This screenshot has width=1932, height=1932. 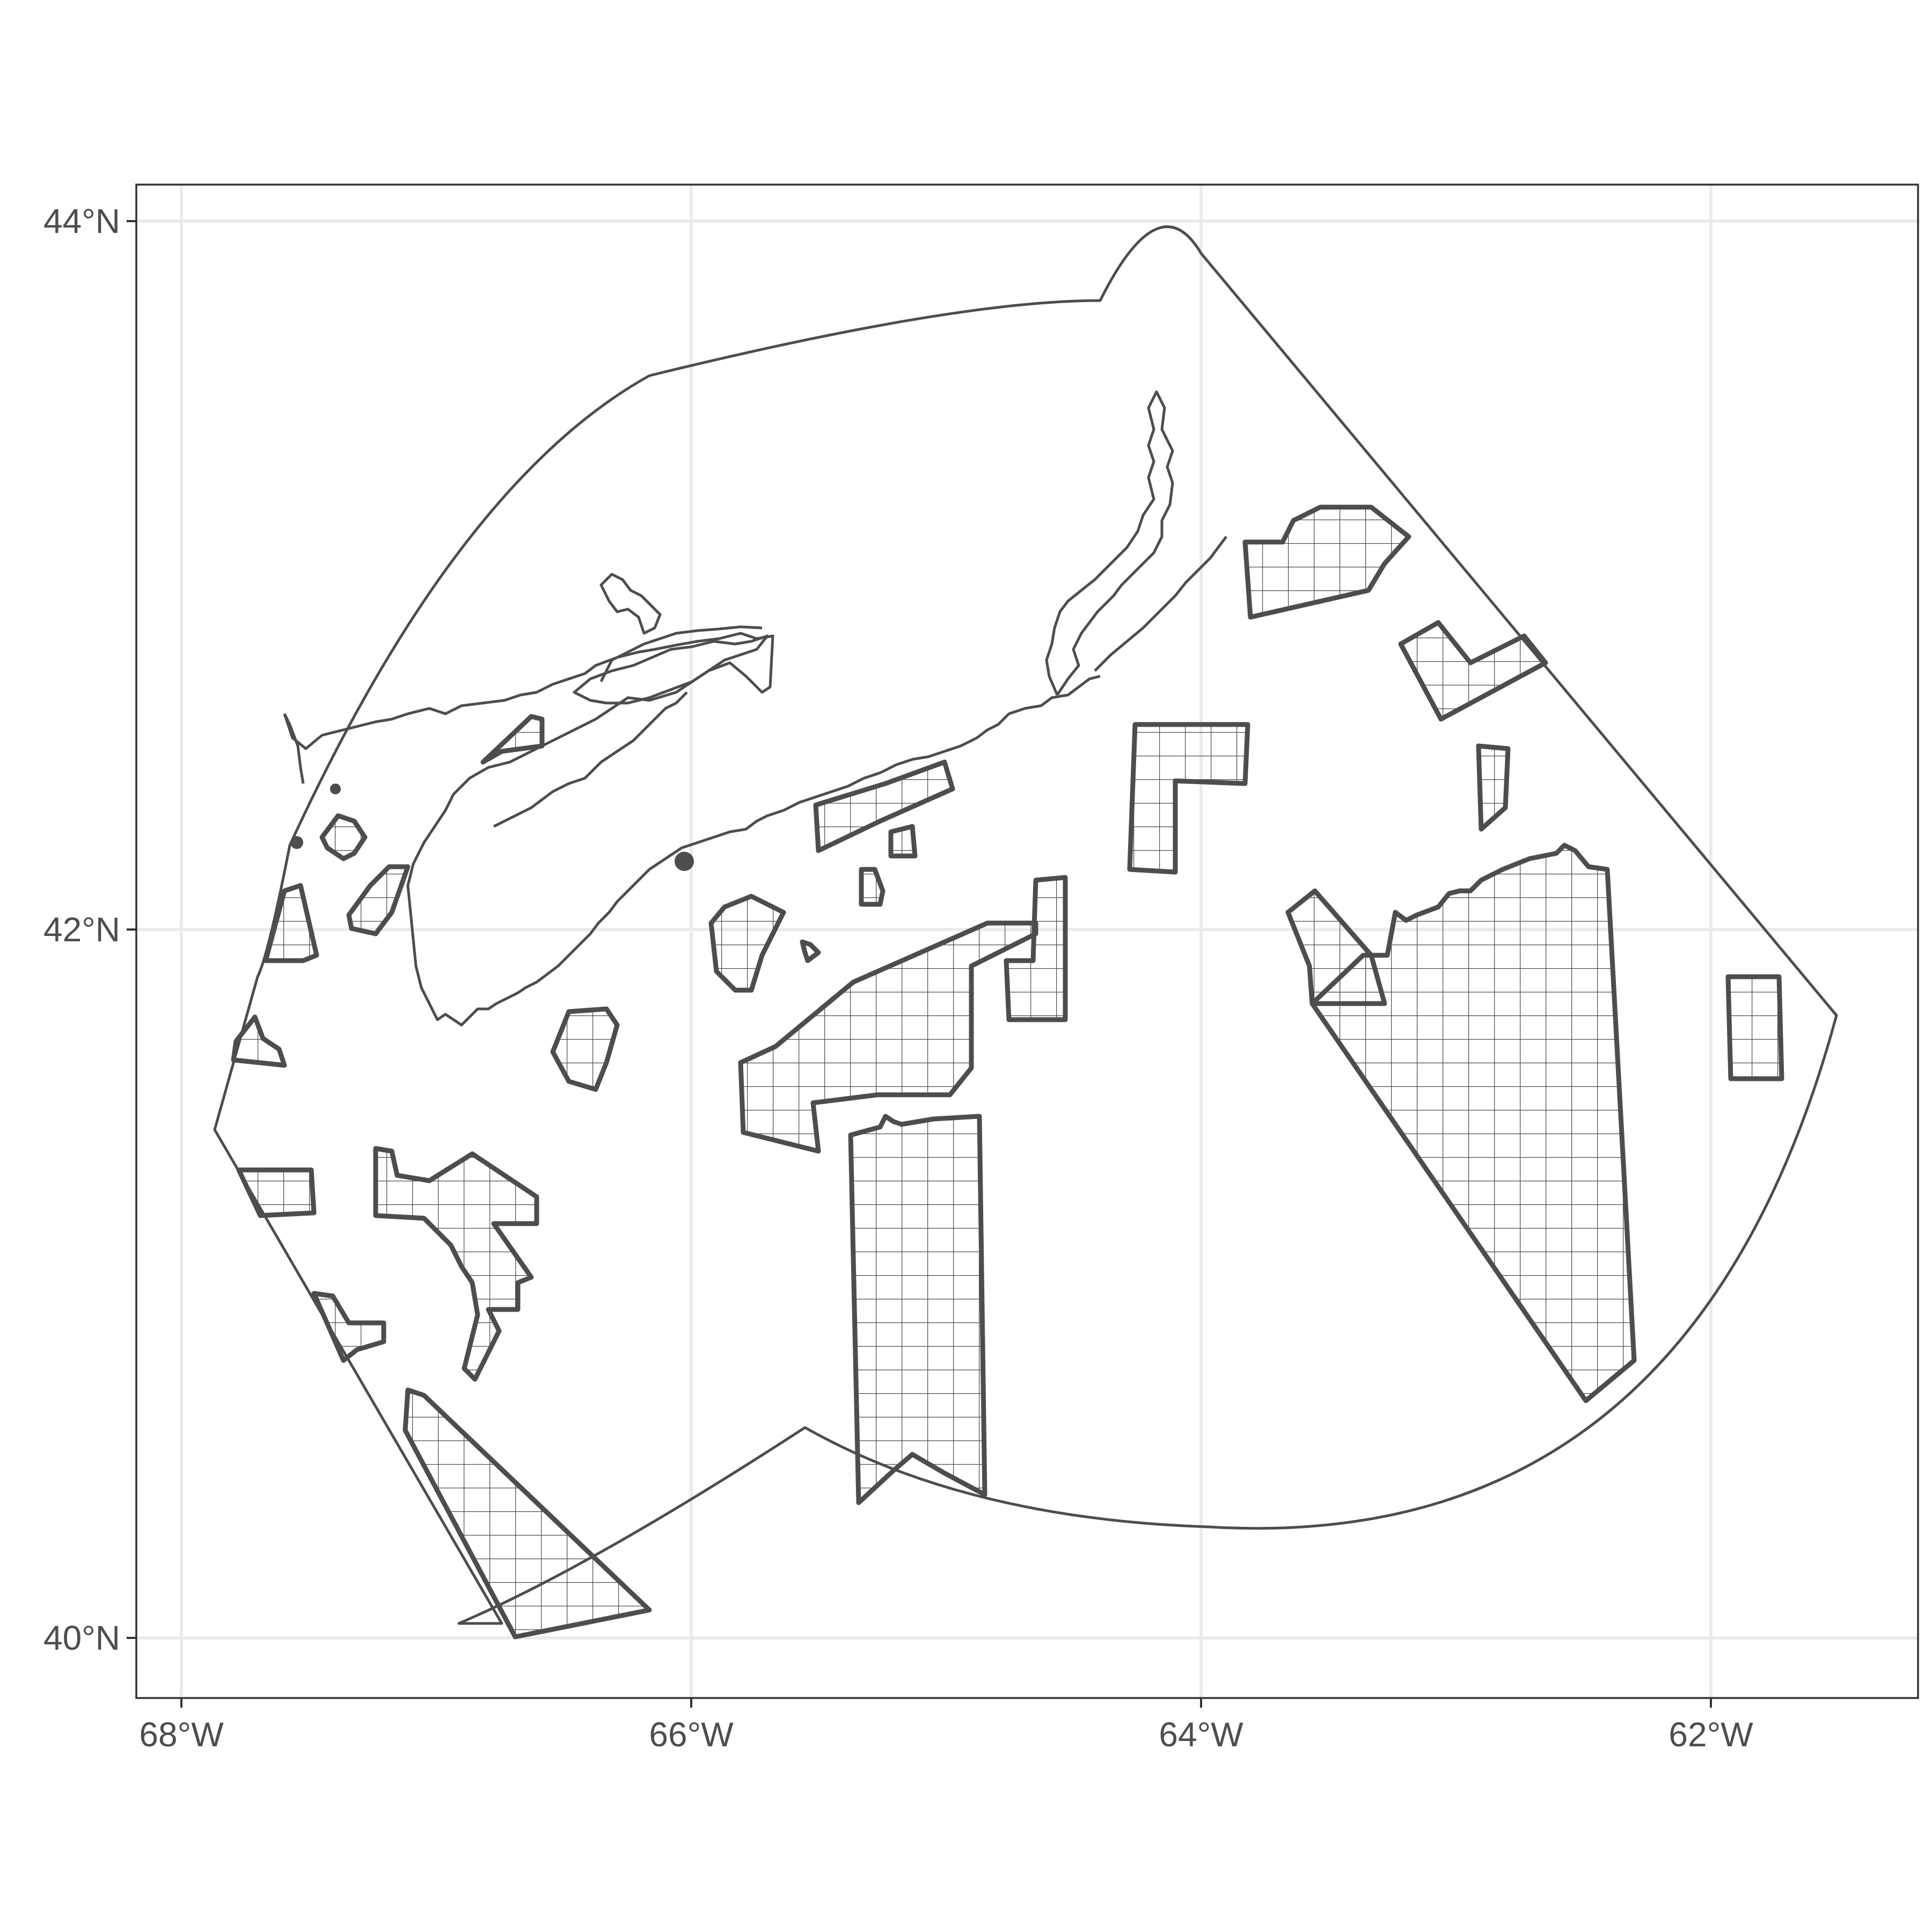 What do you see at coordinates (456, 1264) in the screenshot?
I see `conservation-area-georges` at bounding box center [456, 1264].